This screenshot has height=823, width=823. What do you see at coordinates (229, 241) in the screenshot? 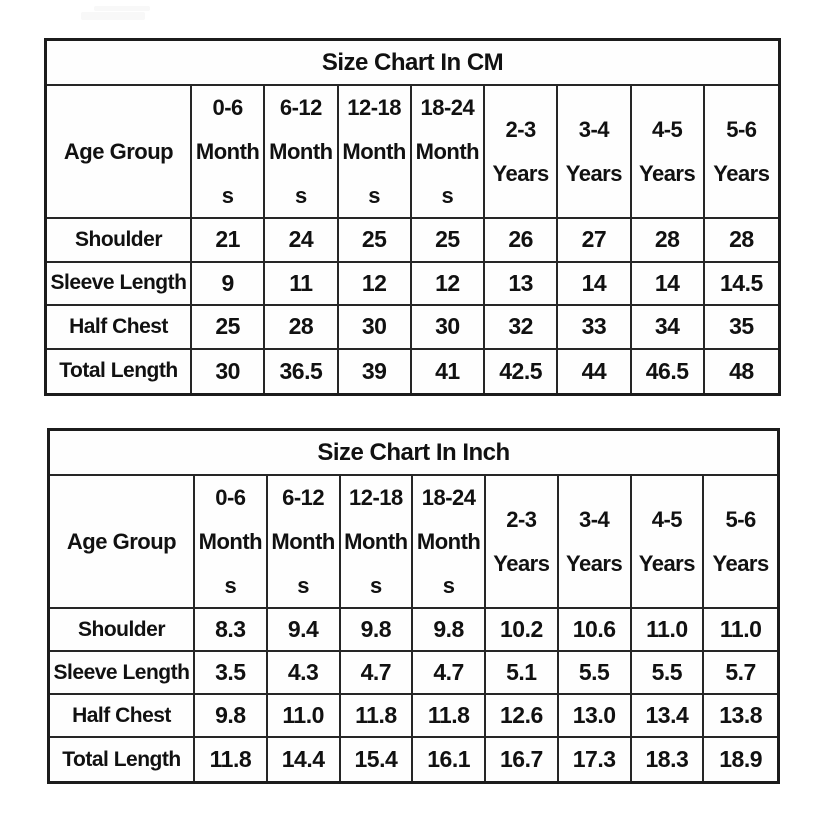
I see `value-cell: 21` at bounding box center [229, 241].